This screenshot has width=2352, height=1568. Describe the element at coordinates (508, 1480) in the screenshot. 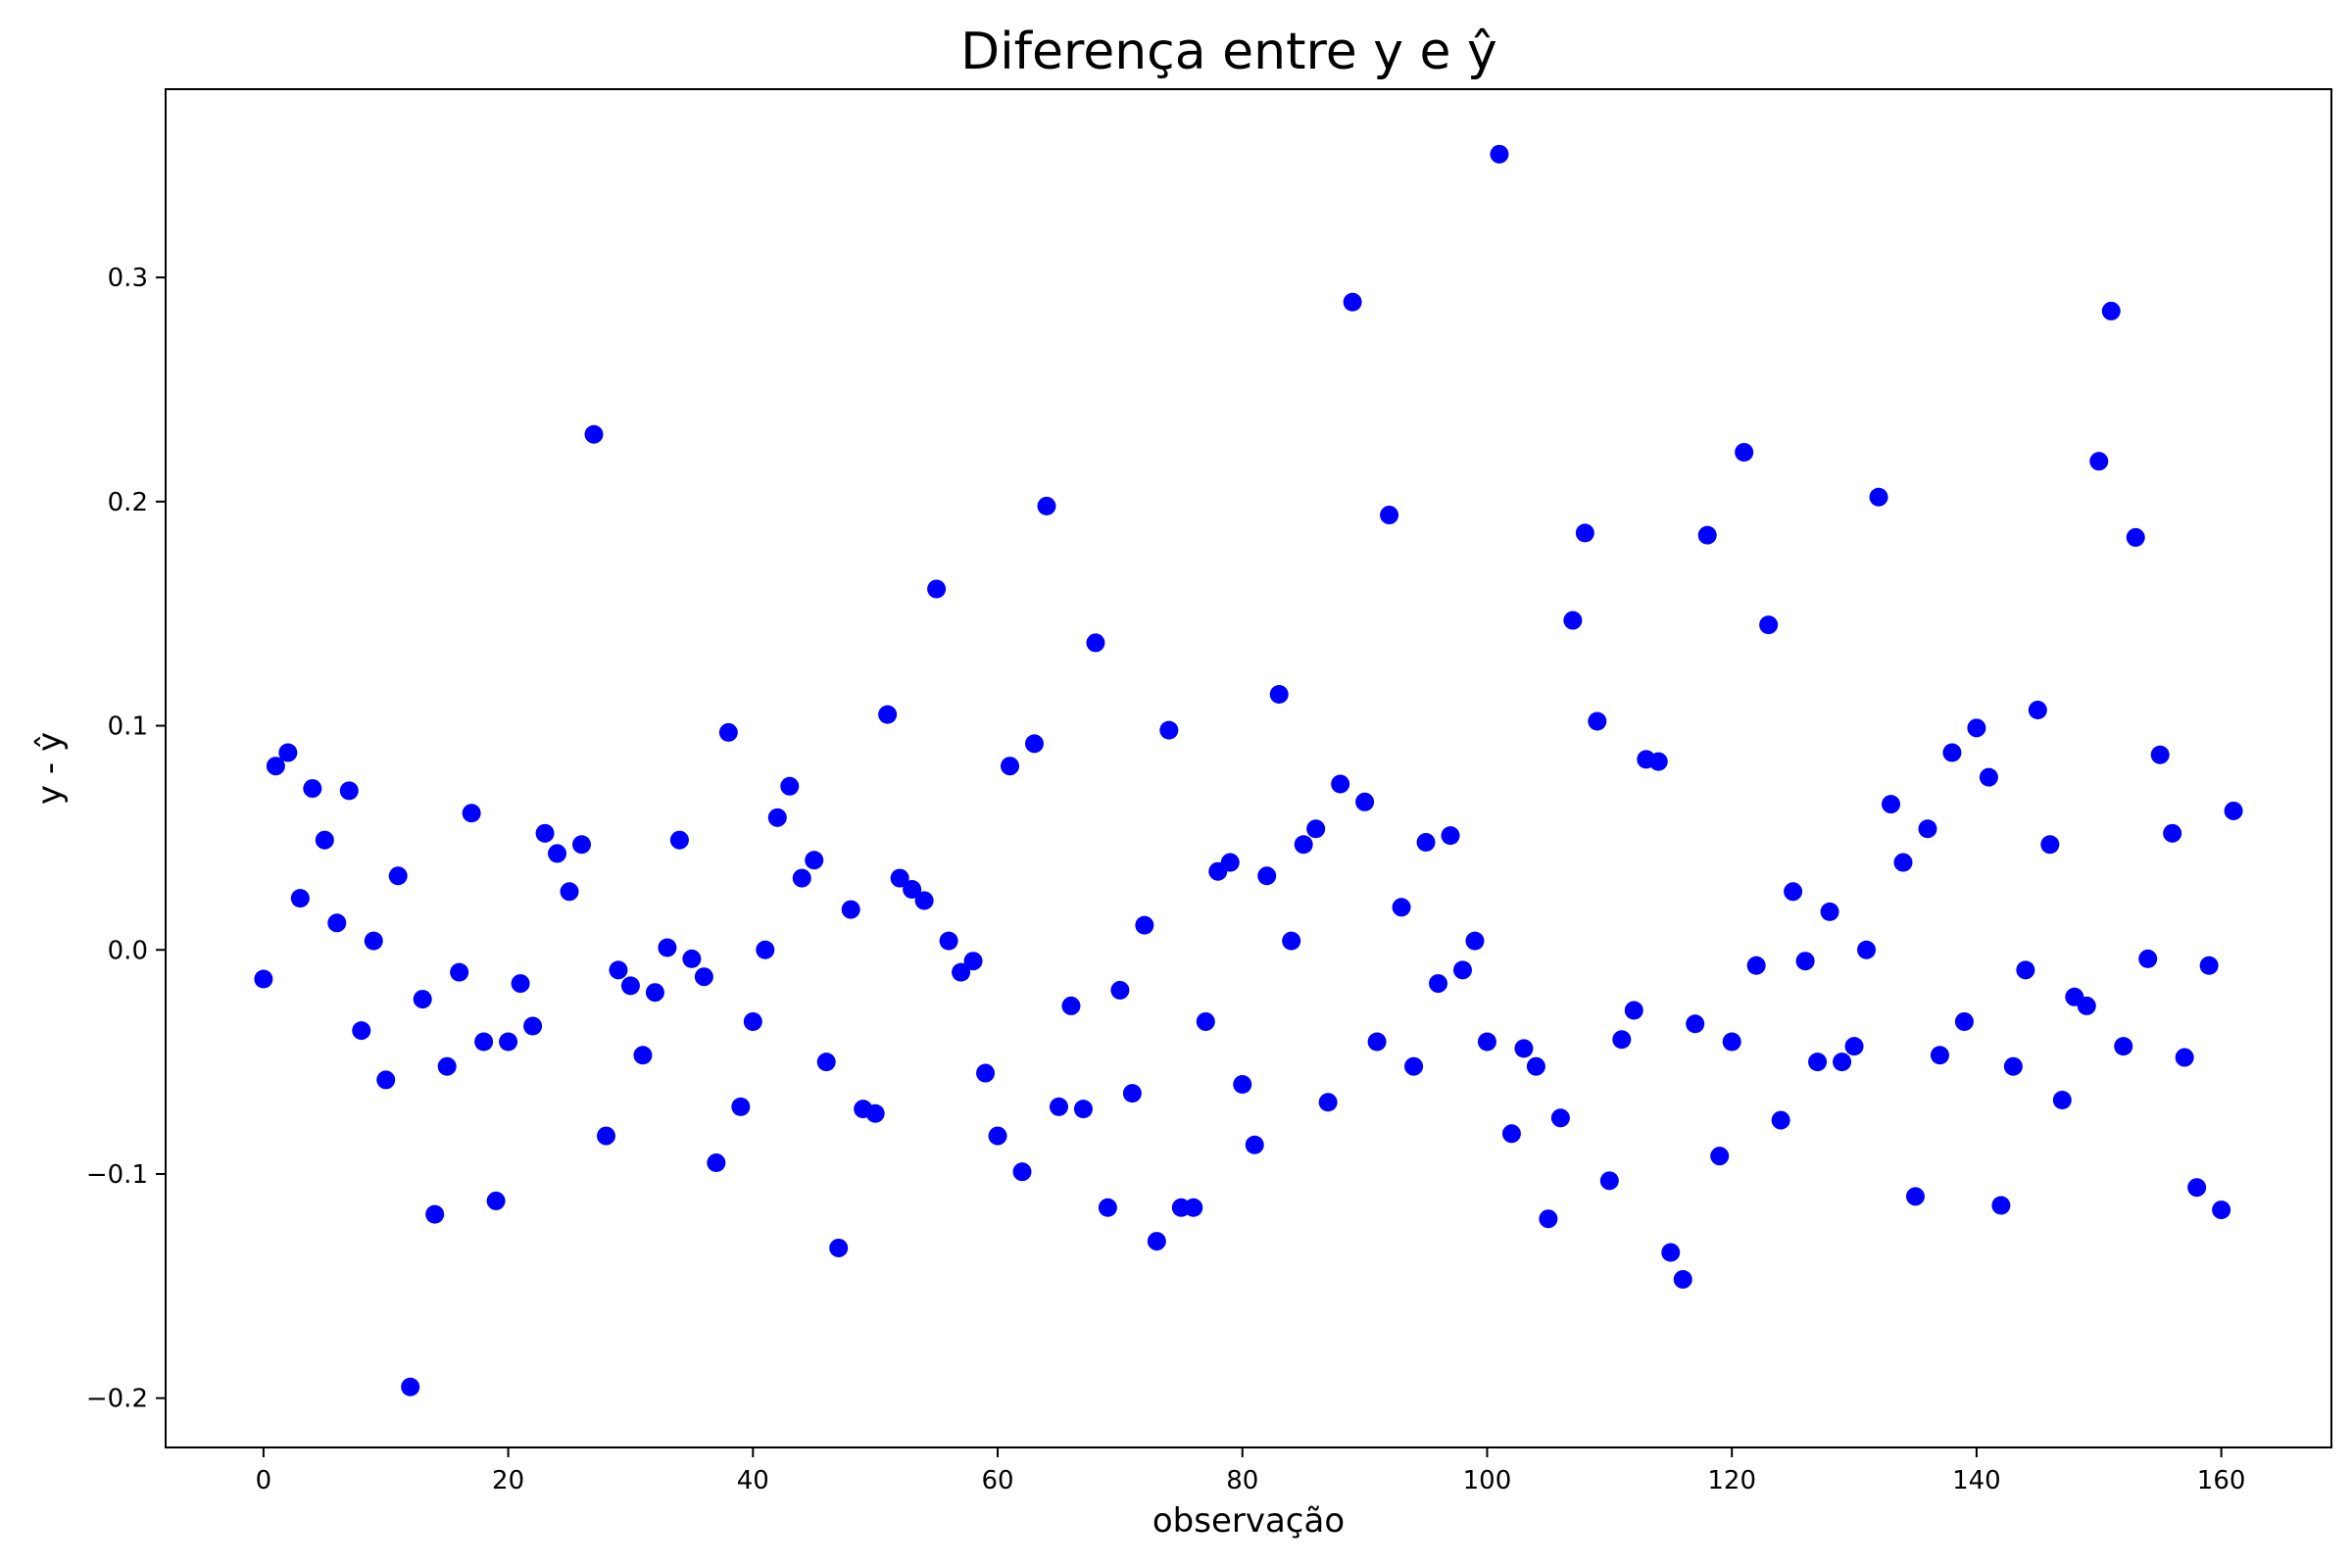

I see `x-tick-label: 20` at that location.